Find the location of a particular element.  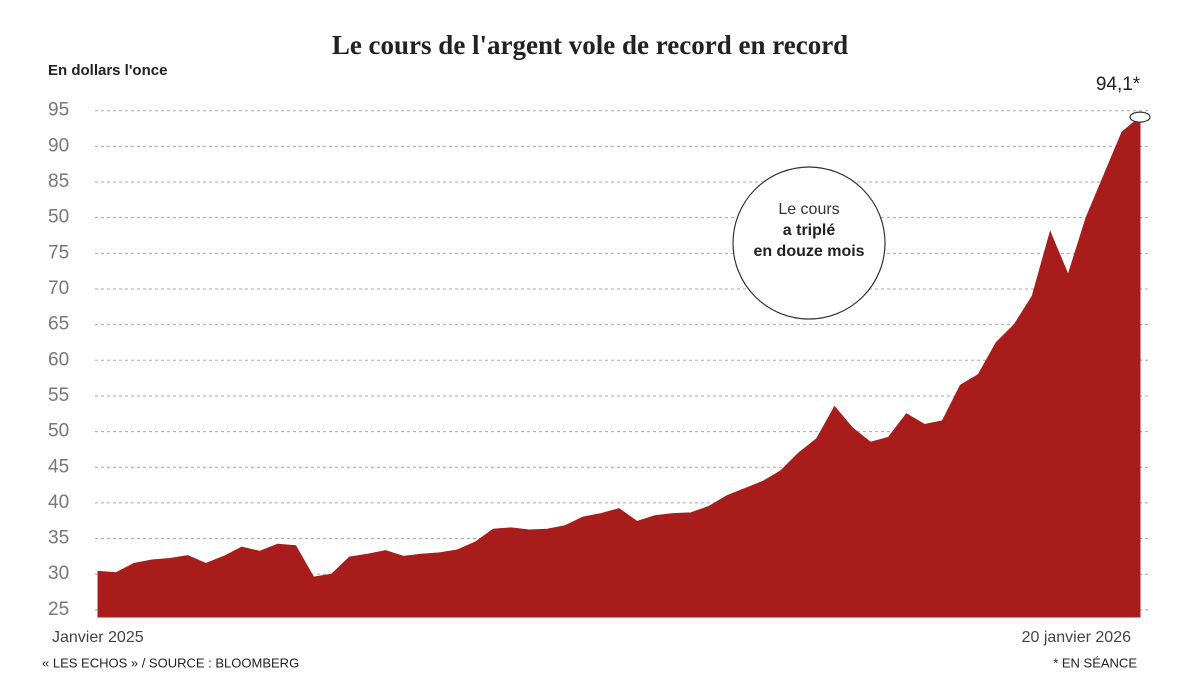

y-tick-label: 75 is located at coordinates (58, 252).